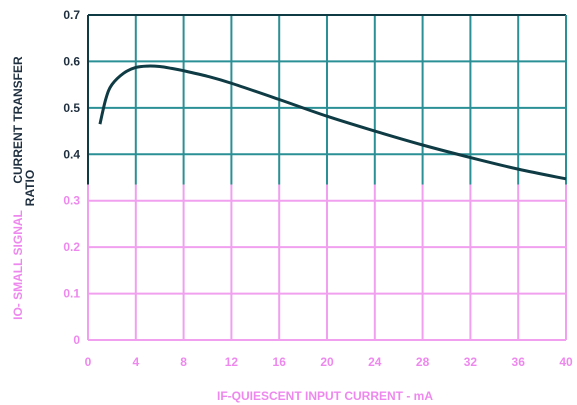 The image size is (577, 405). What do you see at coordinates (325, 396) in the screenshot?
I see `x-axis-title: IF-QUIESCENT INPUT CURRENT - mA` at bounding box center [325, 396].